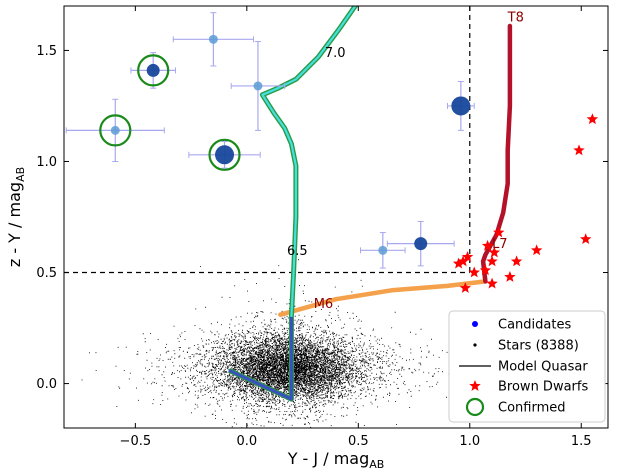  I want to click on y-tick-label: 1.5, so click(46, 51).